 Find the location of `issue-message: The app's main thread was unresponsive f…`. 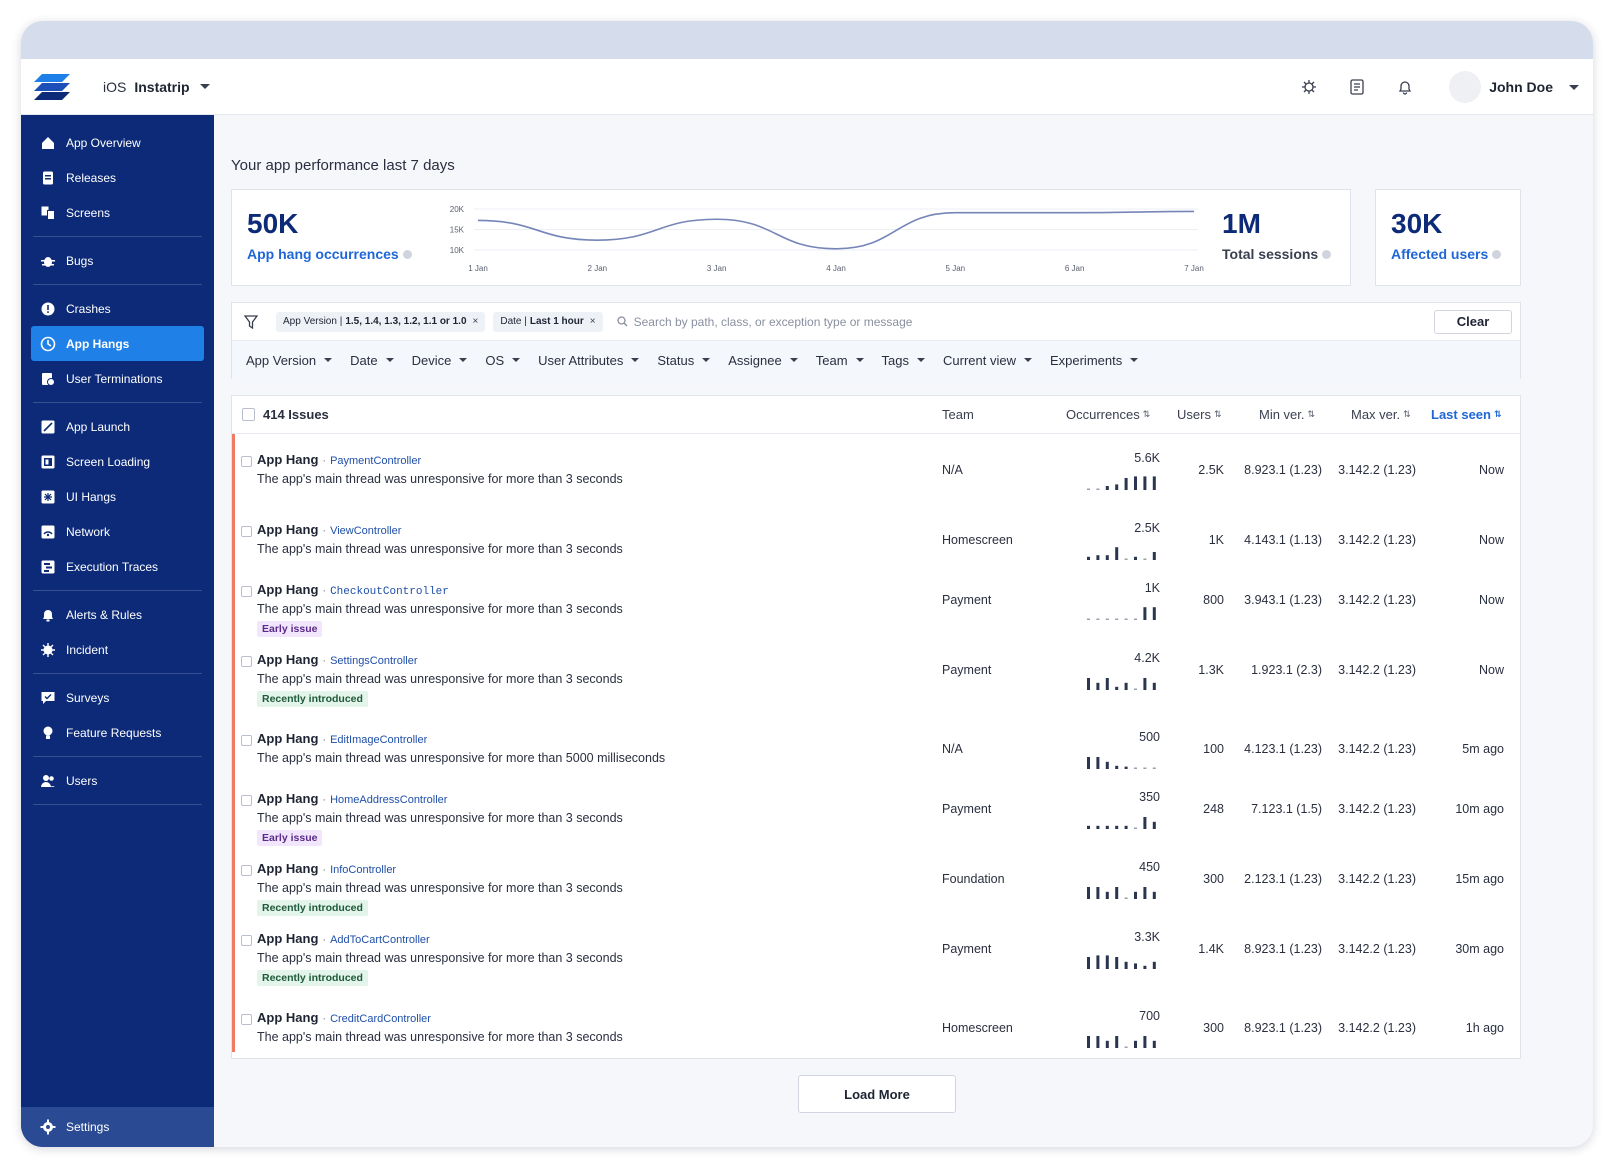

issue-message: The app's main thread was unresponsive f… is located at coordinates (440, 609).